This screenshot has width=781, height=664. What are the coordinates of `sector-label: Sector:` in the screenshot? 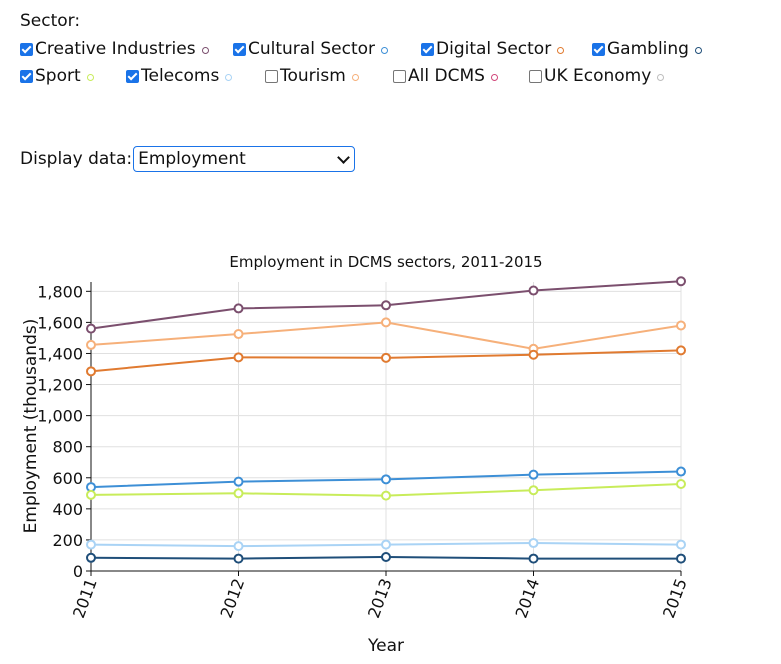 It's located at (50, 21).